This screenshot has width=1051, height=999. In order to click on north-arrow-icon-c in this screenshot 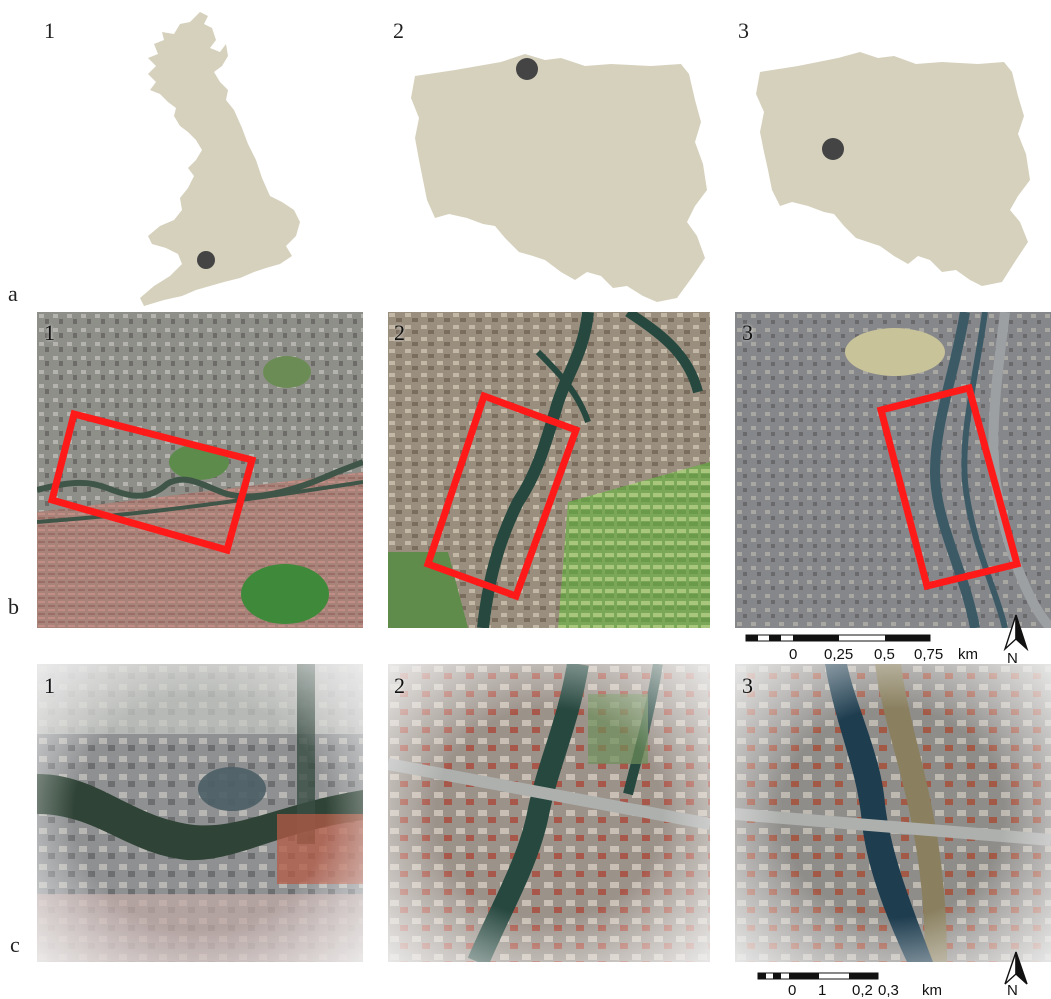, I will do `click(1016, 968)`.